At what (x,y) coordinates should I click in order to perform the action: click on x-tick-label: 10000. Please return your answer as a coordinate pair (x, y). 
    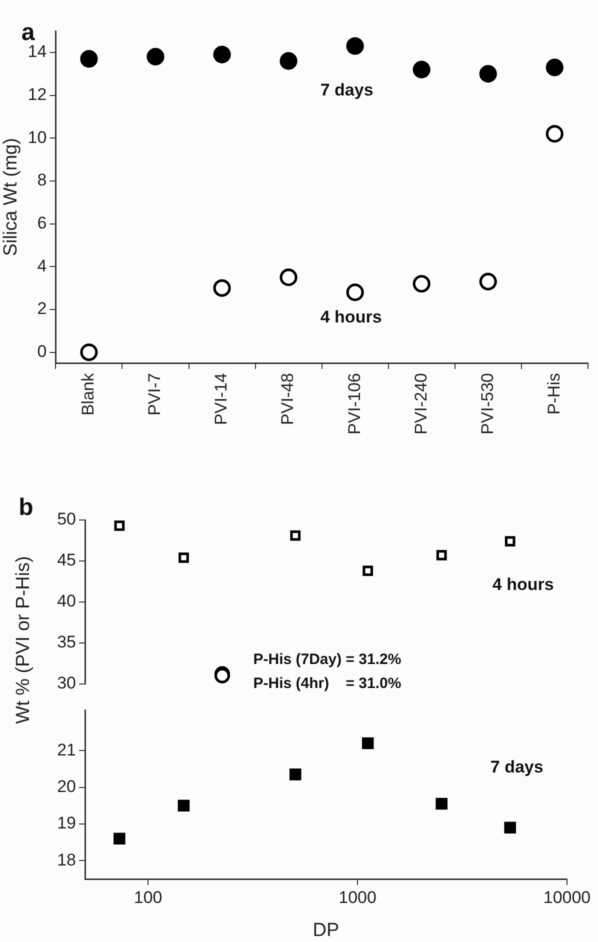
    Looking at the image, I should click on (567, 897).